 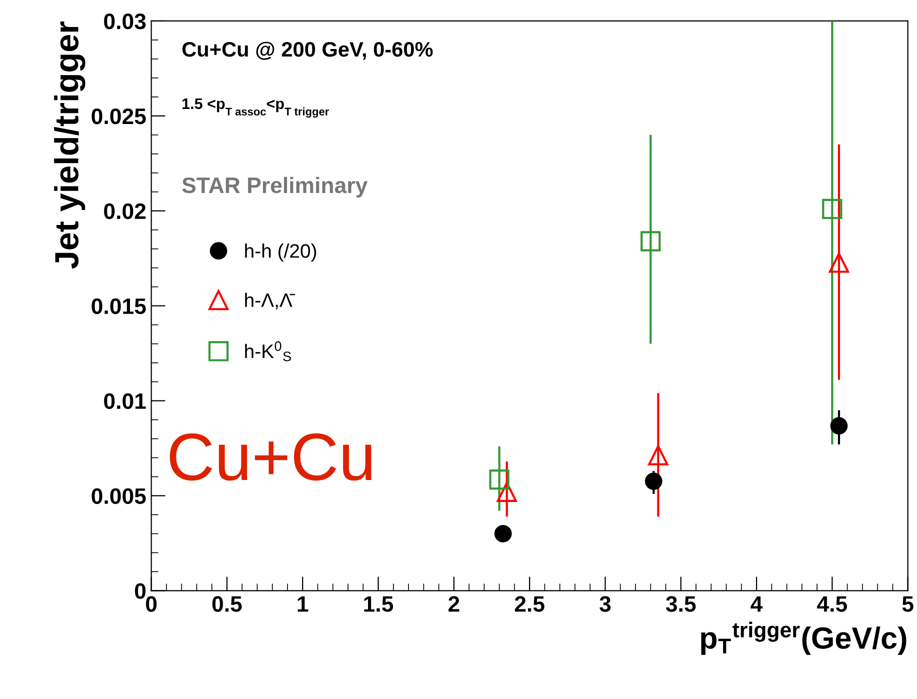 What do you see at coordinates (379, 604) in the screenshot?
I see `x-tick-label: 1.5` at bounding box center [379, 604].